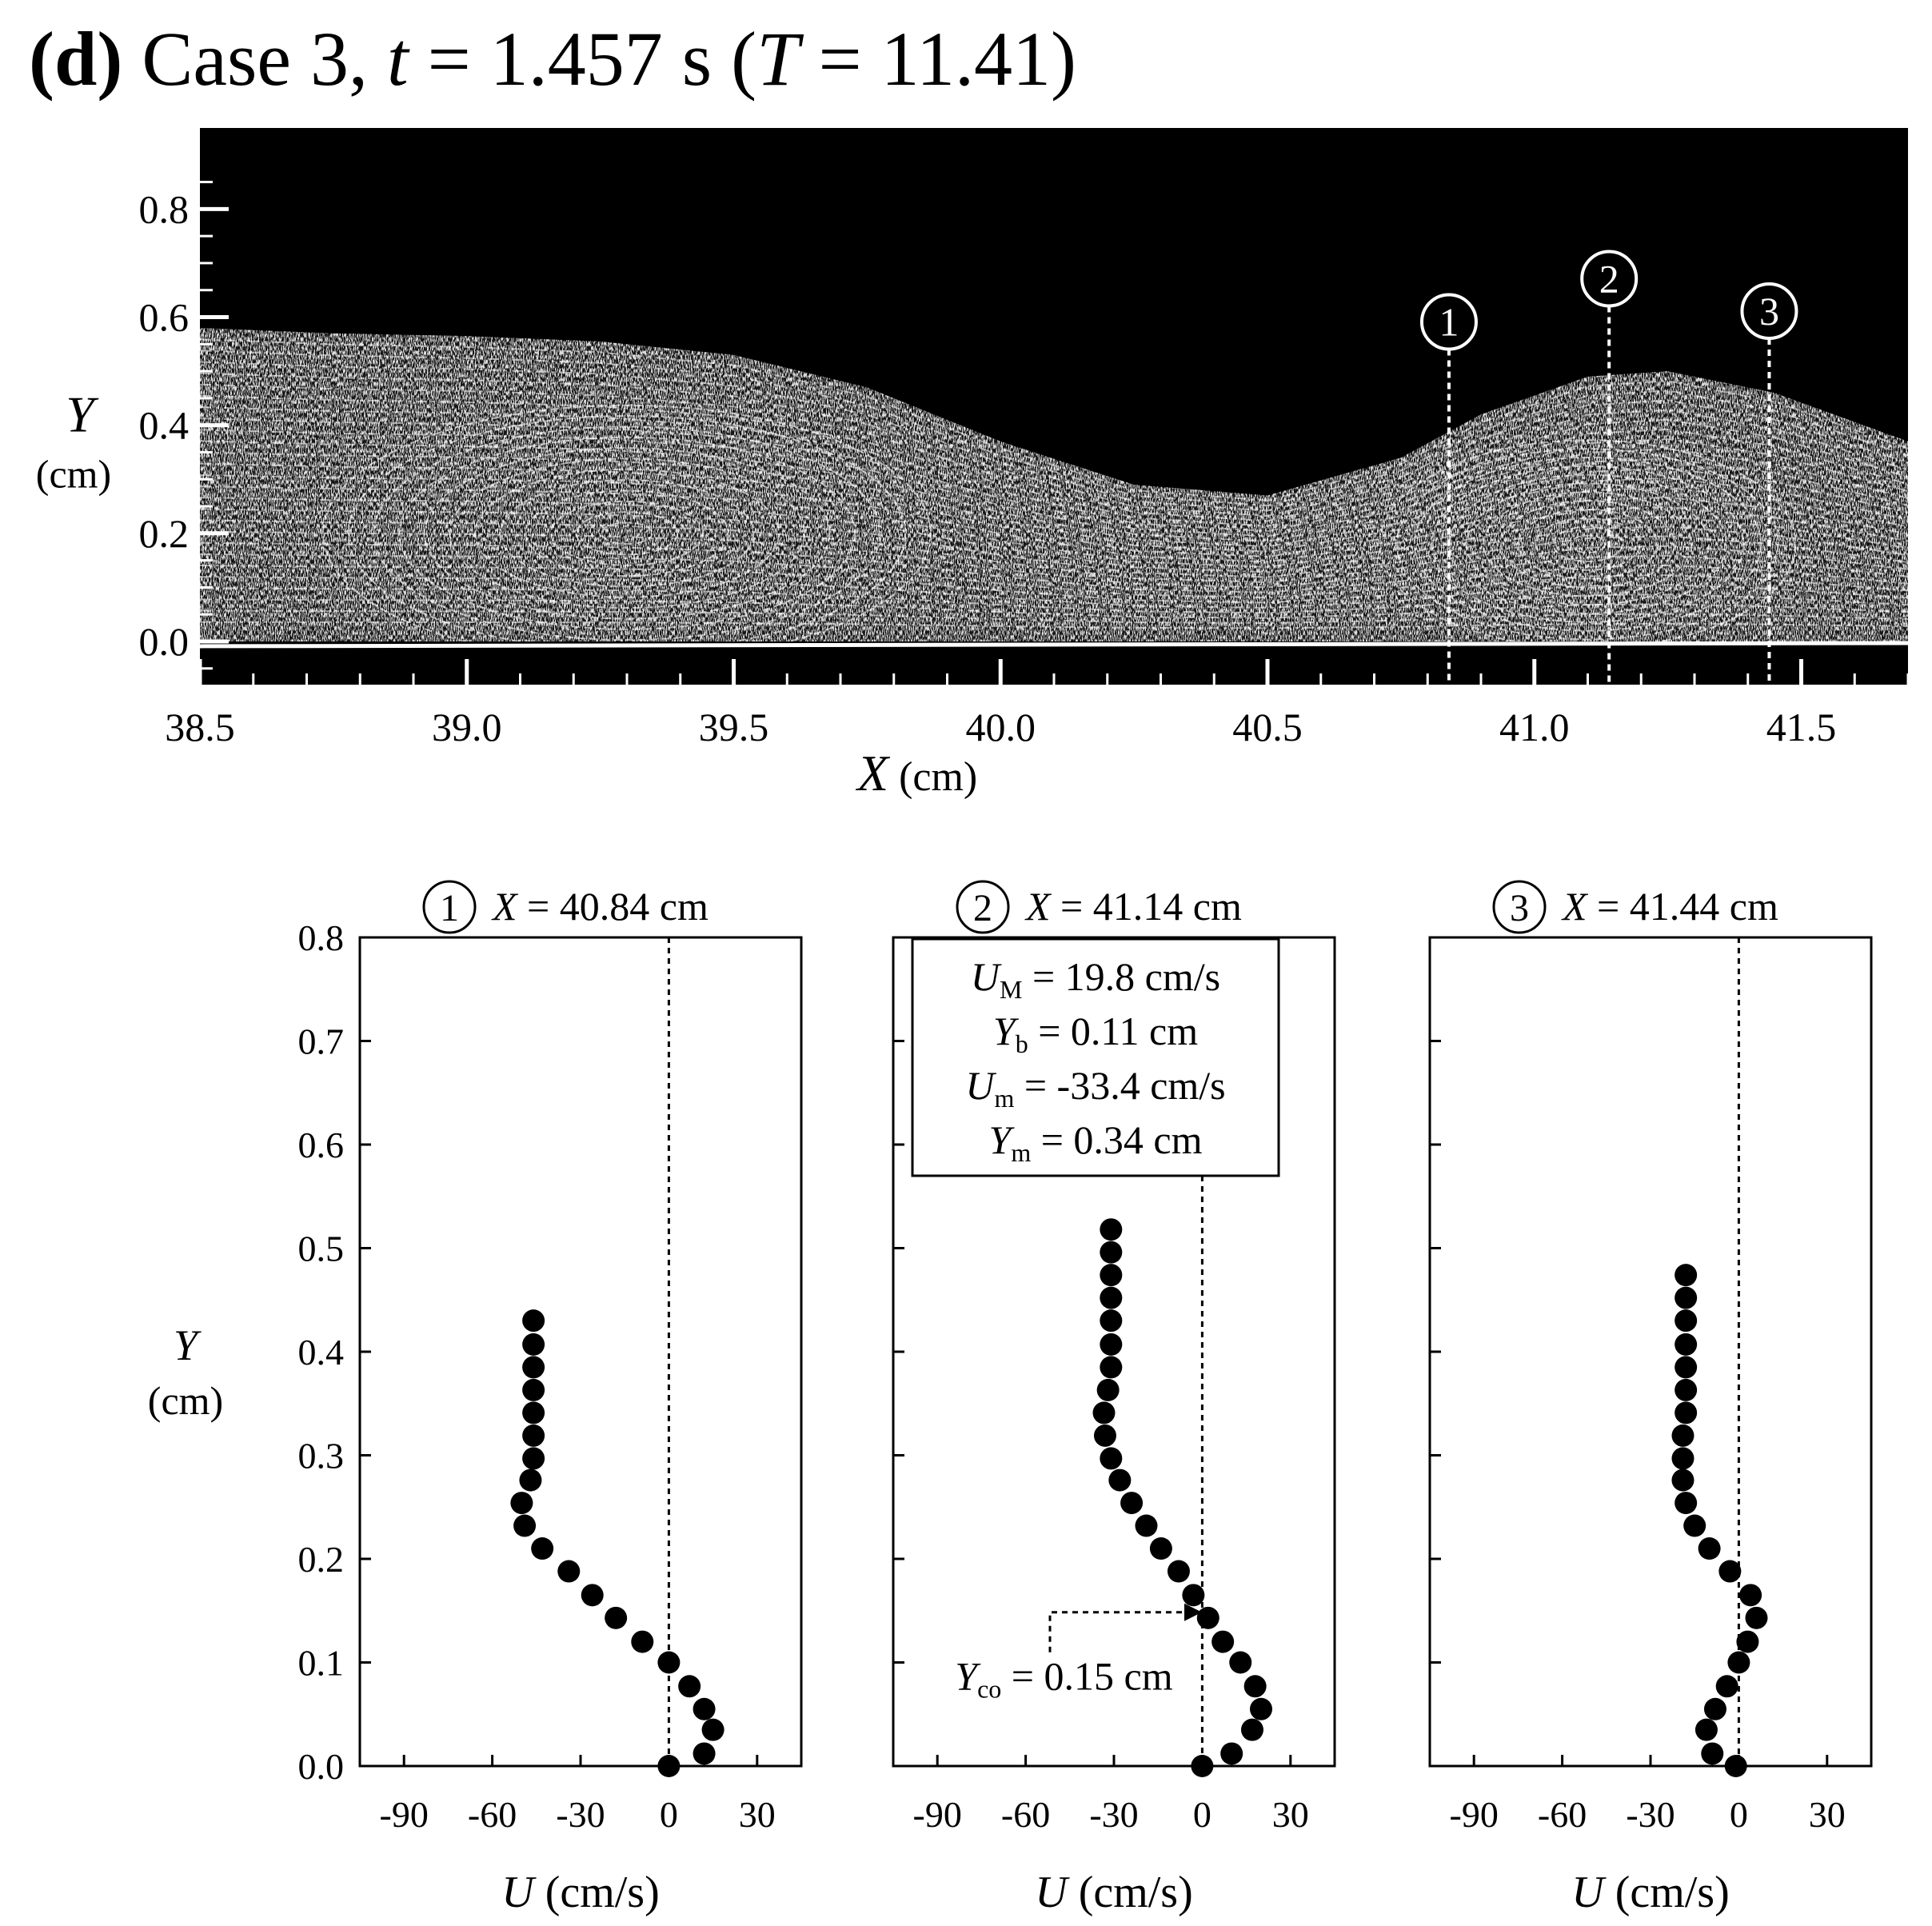  What do you see at coordinates (916, 773) in the screenshot?
I see `x-axis-label: X (cm)` at bounding box center [916, 773].